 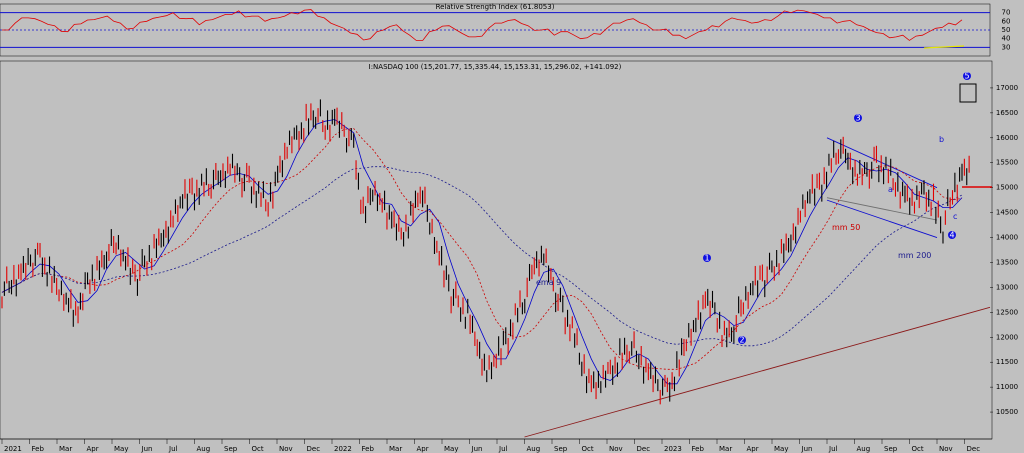 What do you see at coordinates (1007, 412) in the screenshot?
I see `price-tick-label: 10500` at bounding box center [1007, 412].